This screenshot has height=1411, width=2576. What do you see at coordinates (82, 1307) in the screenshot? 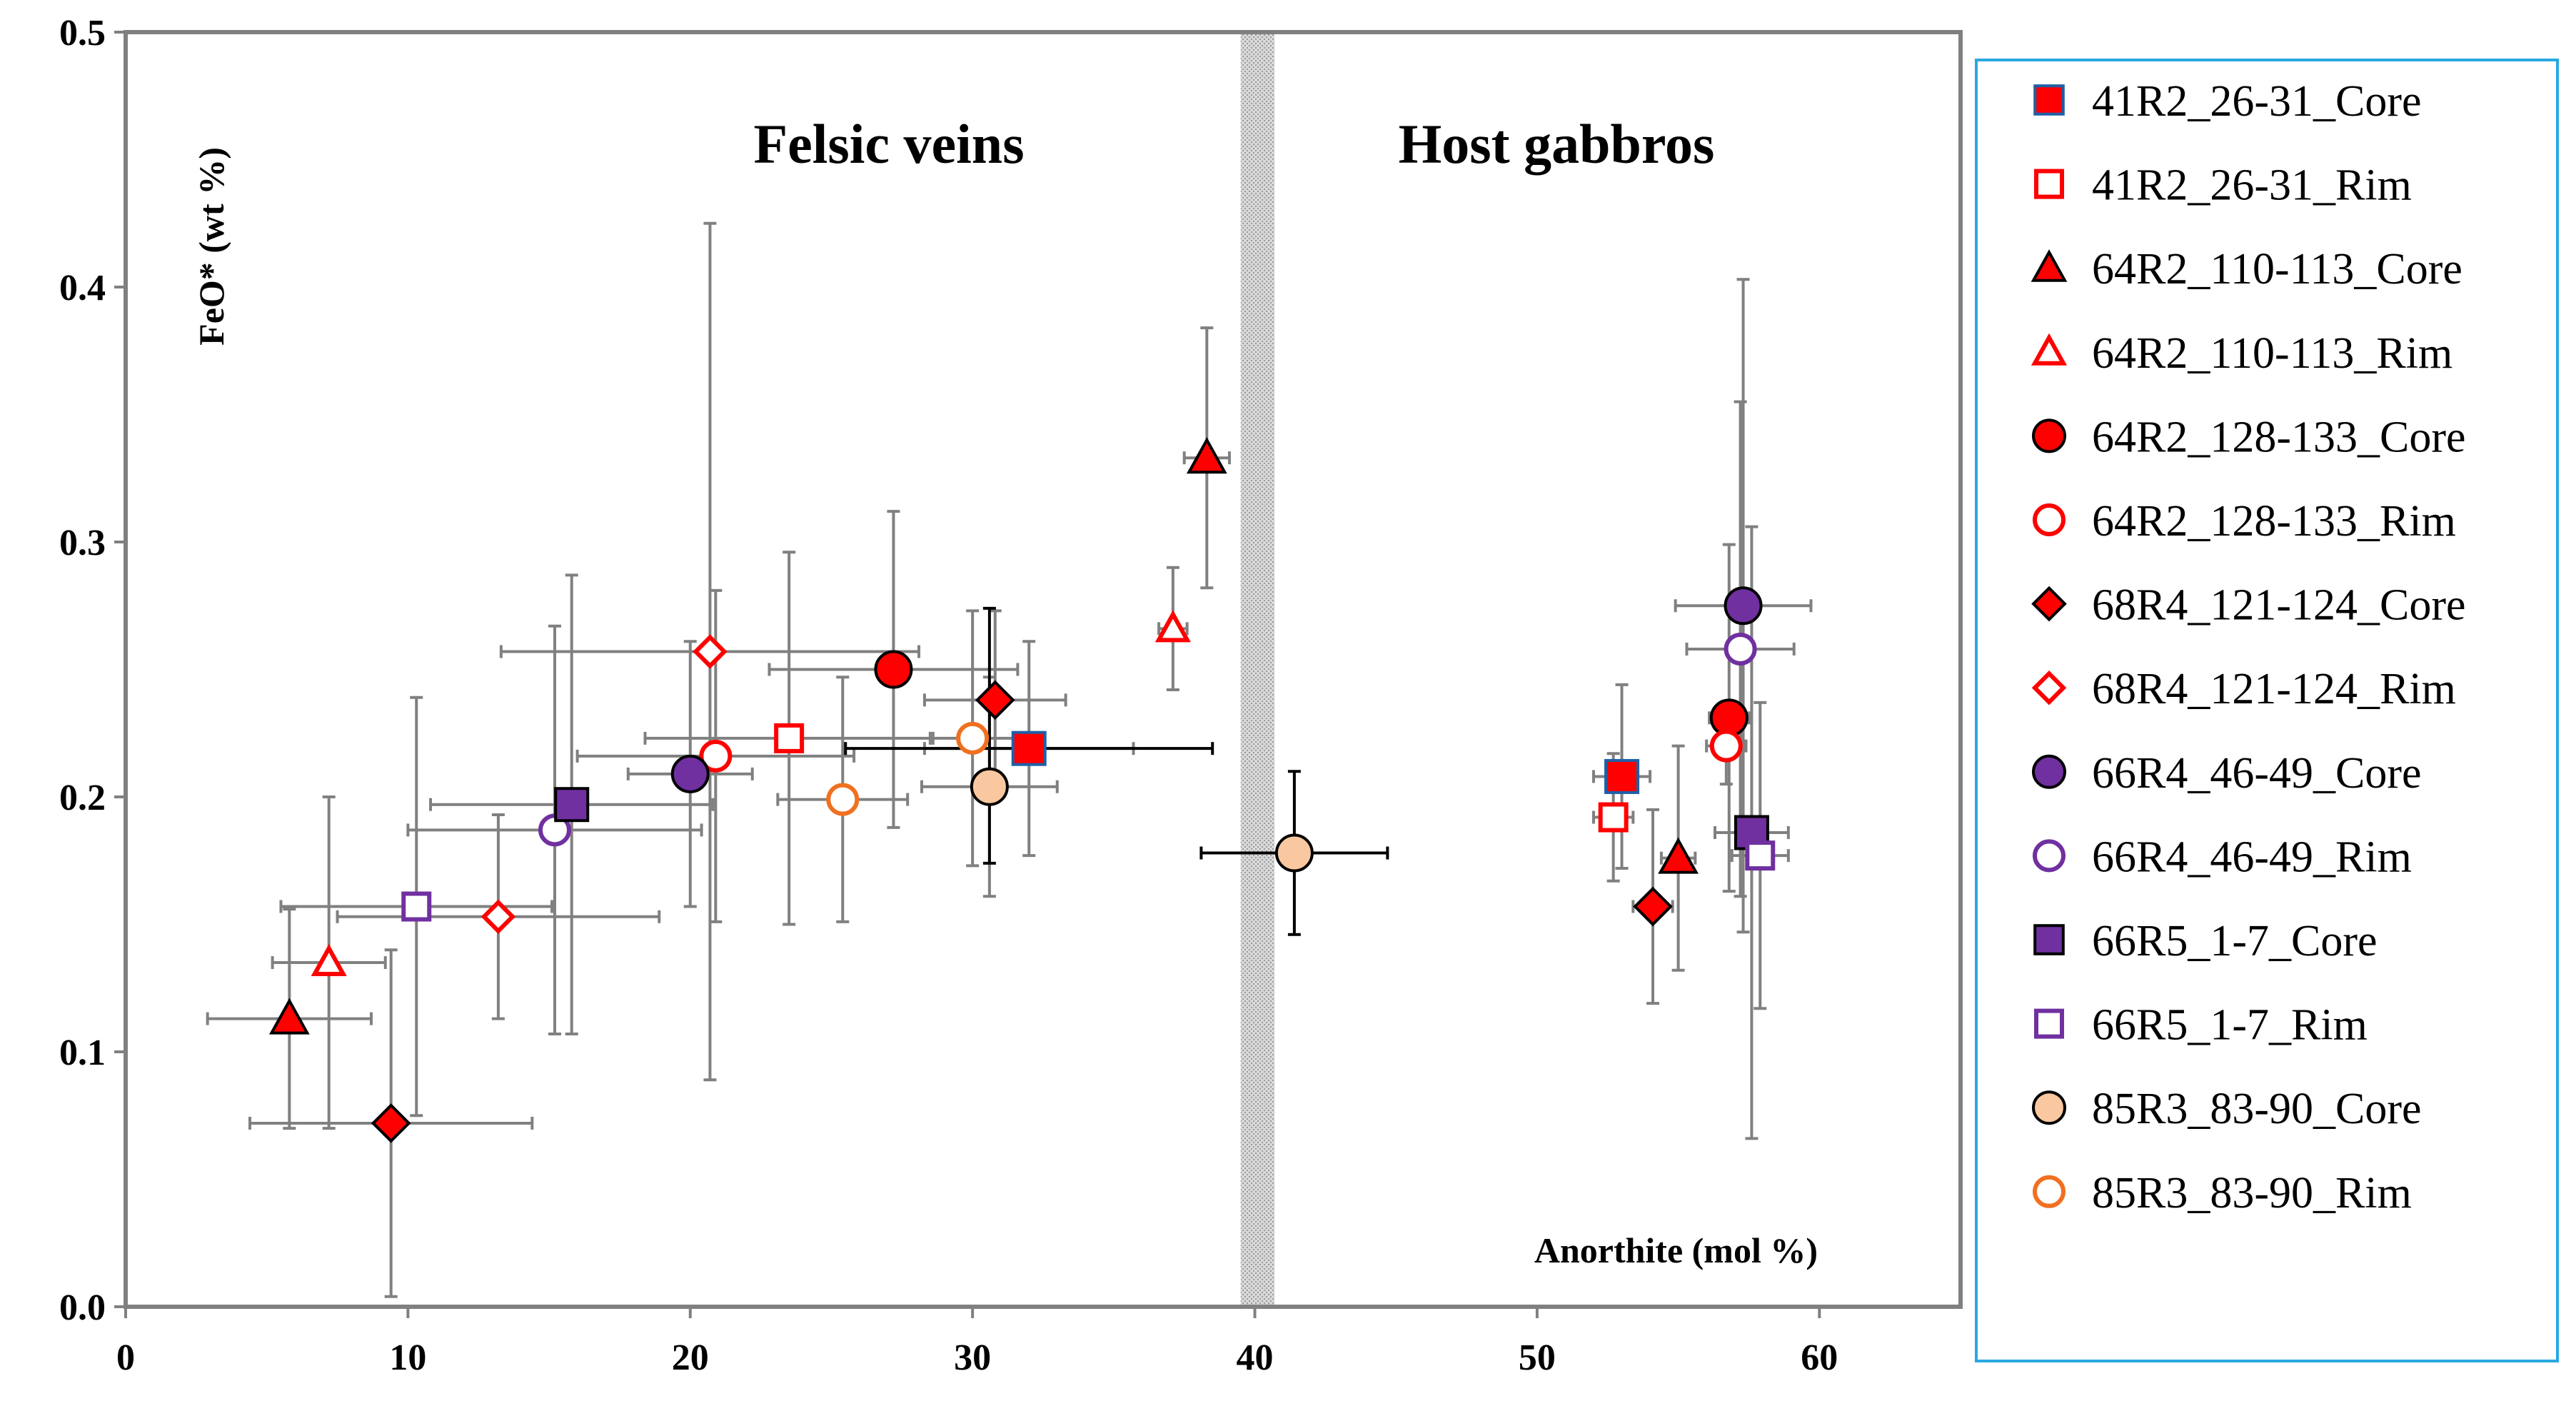
I see `y-tick-label: 0.0` at bounding box center [82, 1307].